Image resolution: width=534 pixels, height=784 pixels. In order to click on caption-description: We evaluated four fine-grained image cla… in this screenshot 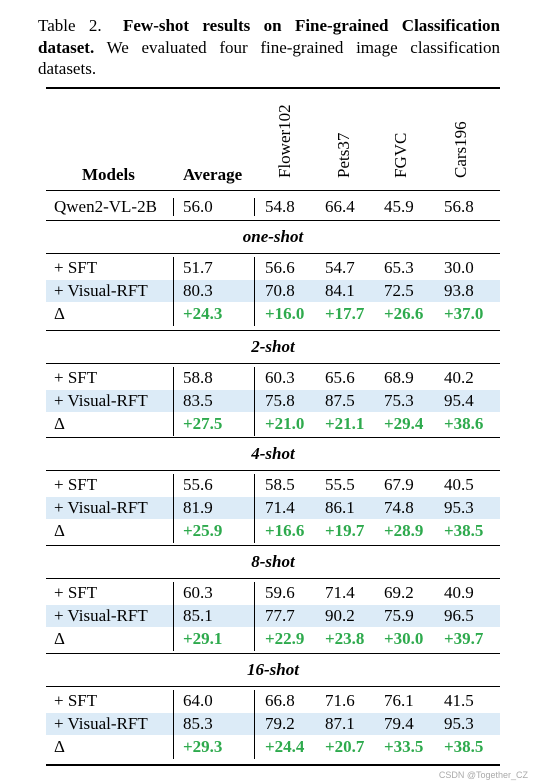, I will do `click(269, 58)`.